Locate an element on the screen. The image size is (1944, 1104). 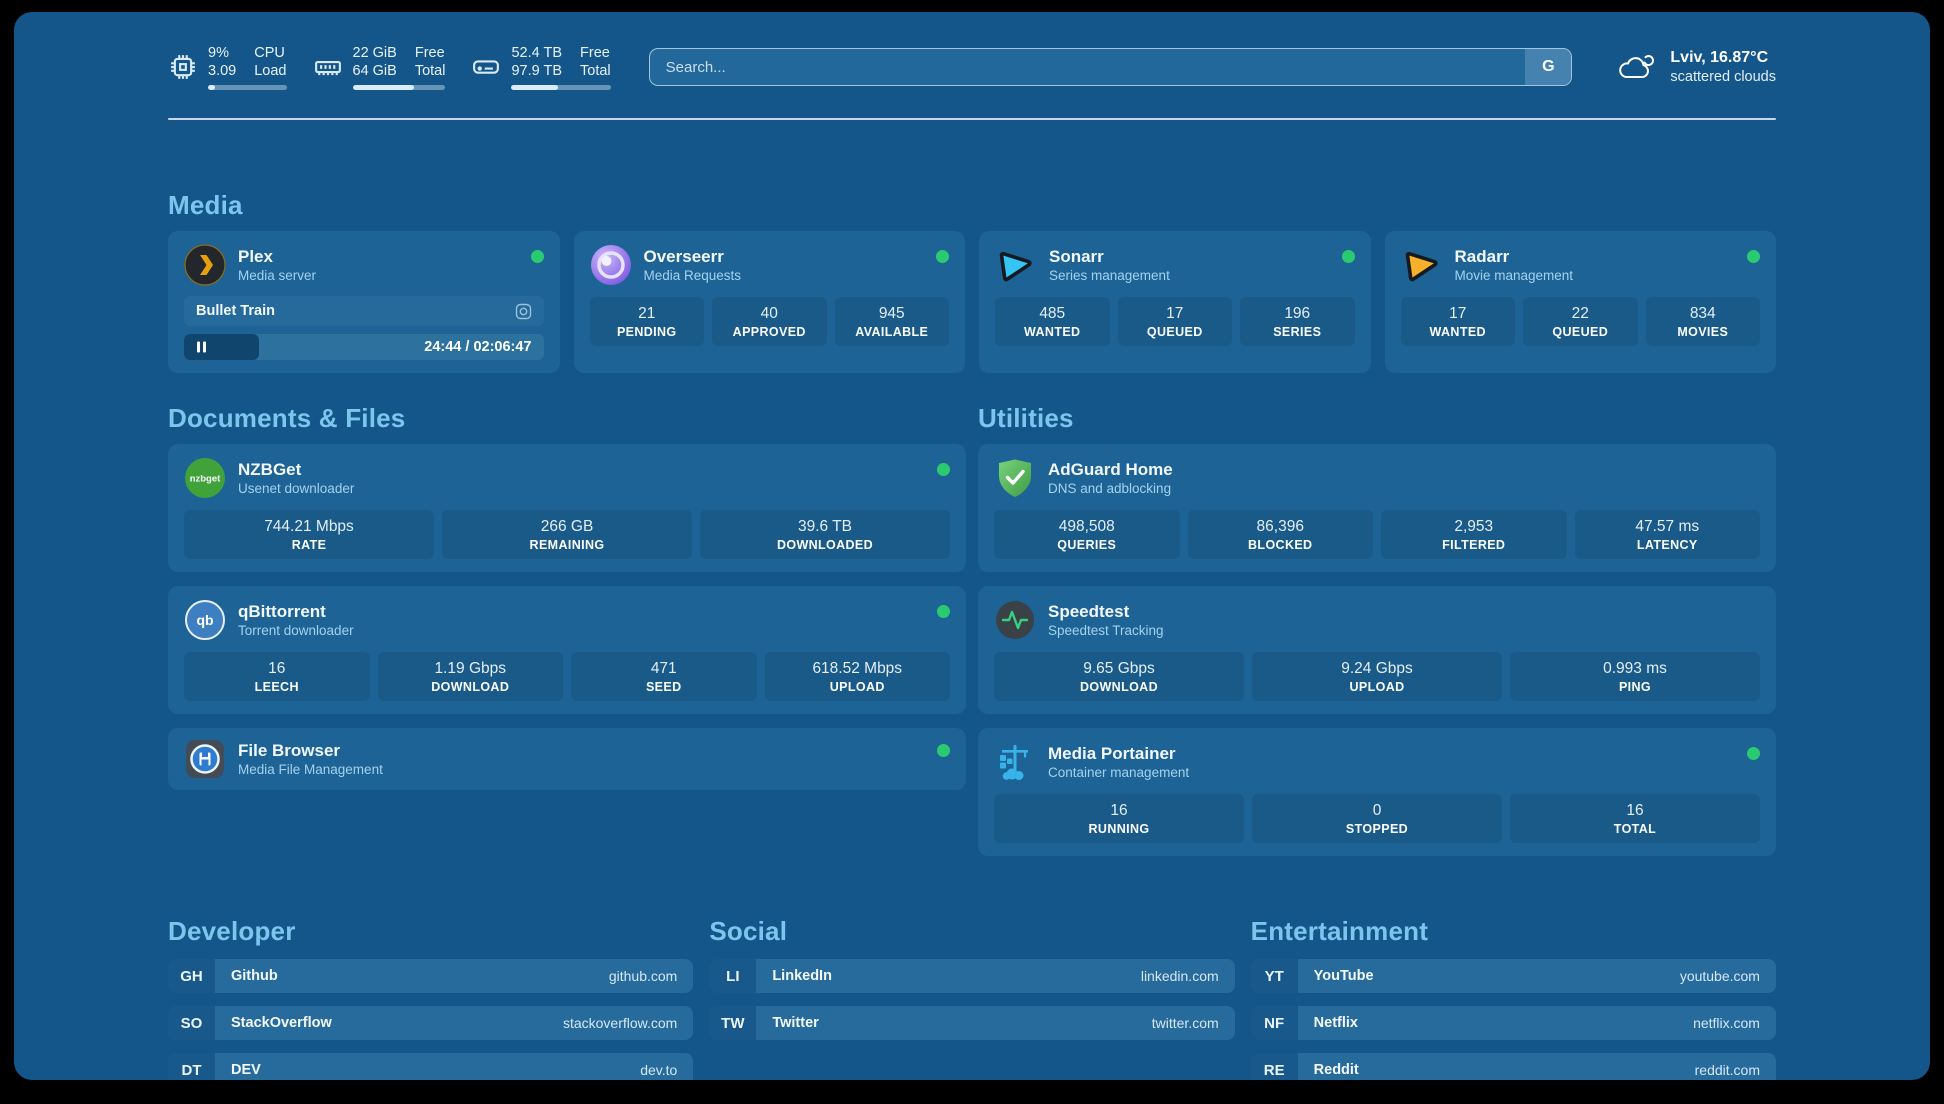
stat-leech: 16 LEECH is located at coordinates (277, 676).